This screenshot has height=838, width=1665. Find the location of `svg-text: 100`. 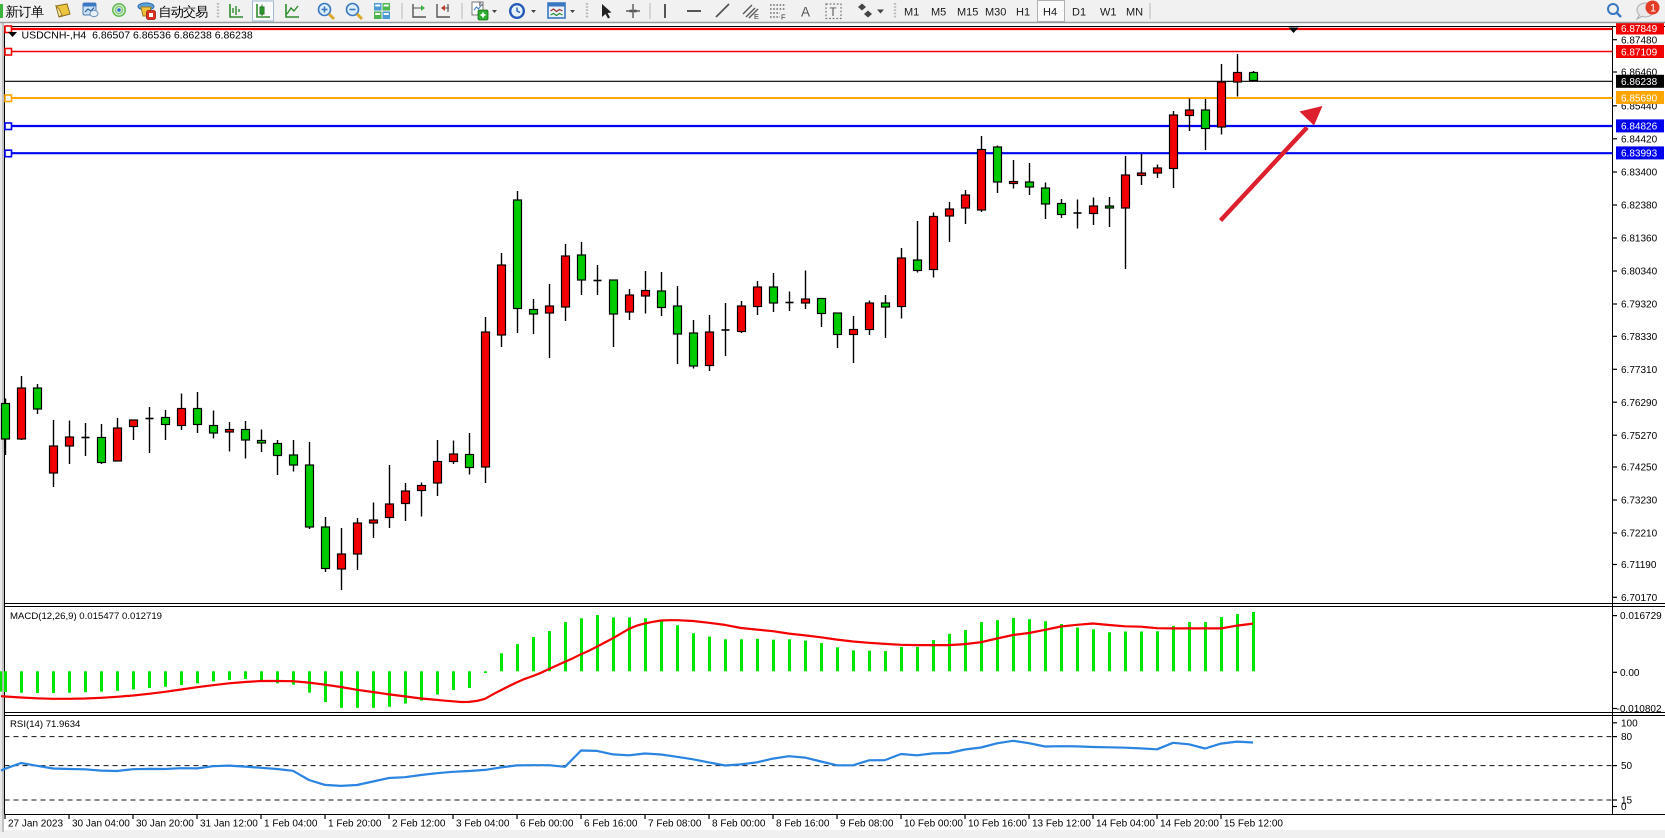

svg-text: 100 is located at coordinates (1629, 723).